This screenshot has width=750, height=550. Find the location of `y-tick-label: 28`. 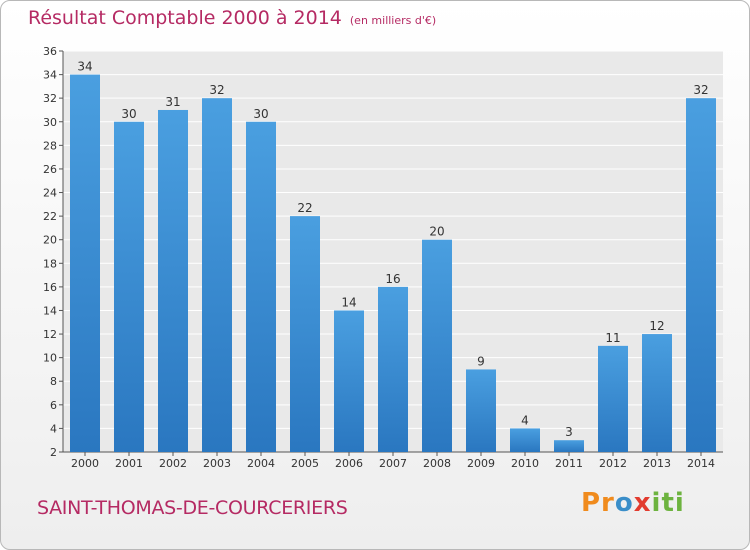

y-tick-label: 28 is located at coordinates (50, 145).